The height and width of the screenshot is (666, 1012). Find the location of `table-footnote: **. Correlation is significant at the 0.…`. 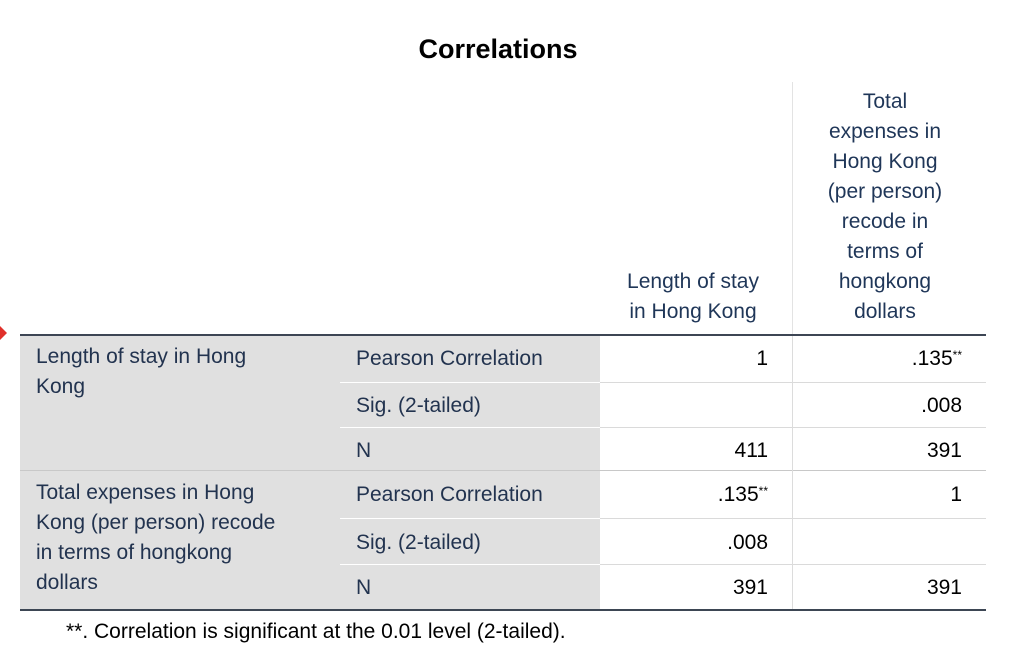

table-footnote: **. Correlation is significant at the 0.… is located at coordinates (316, 631).